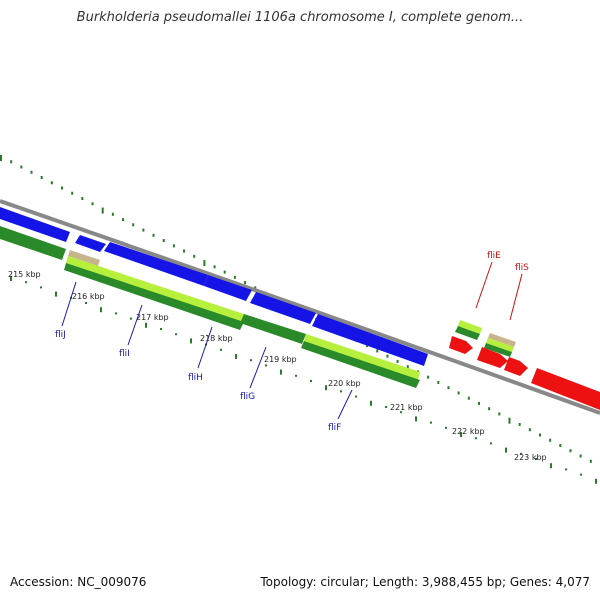 This screenshot has width=600, height=600. I want to click on gene-label-fliF: fliF, so click(334, 428).